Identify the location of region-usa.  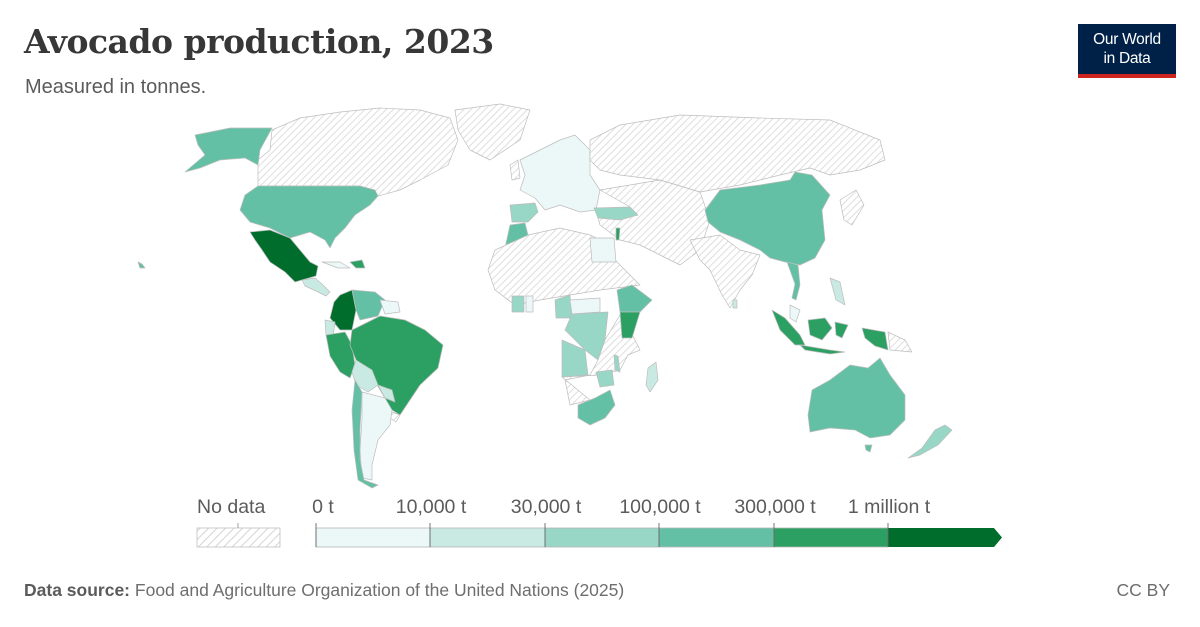
(309, 217).